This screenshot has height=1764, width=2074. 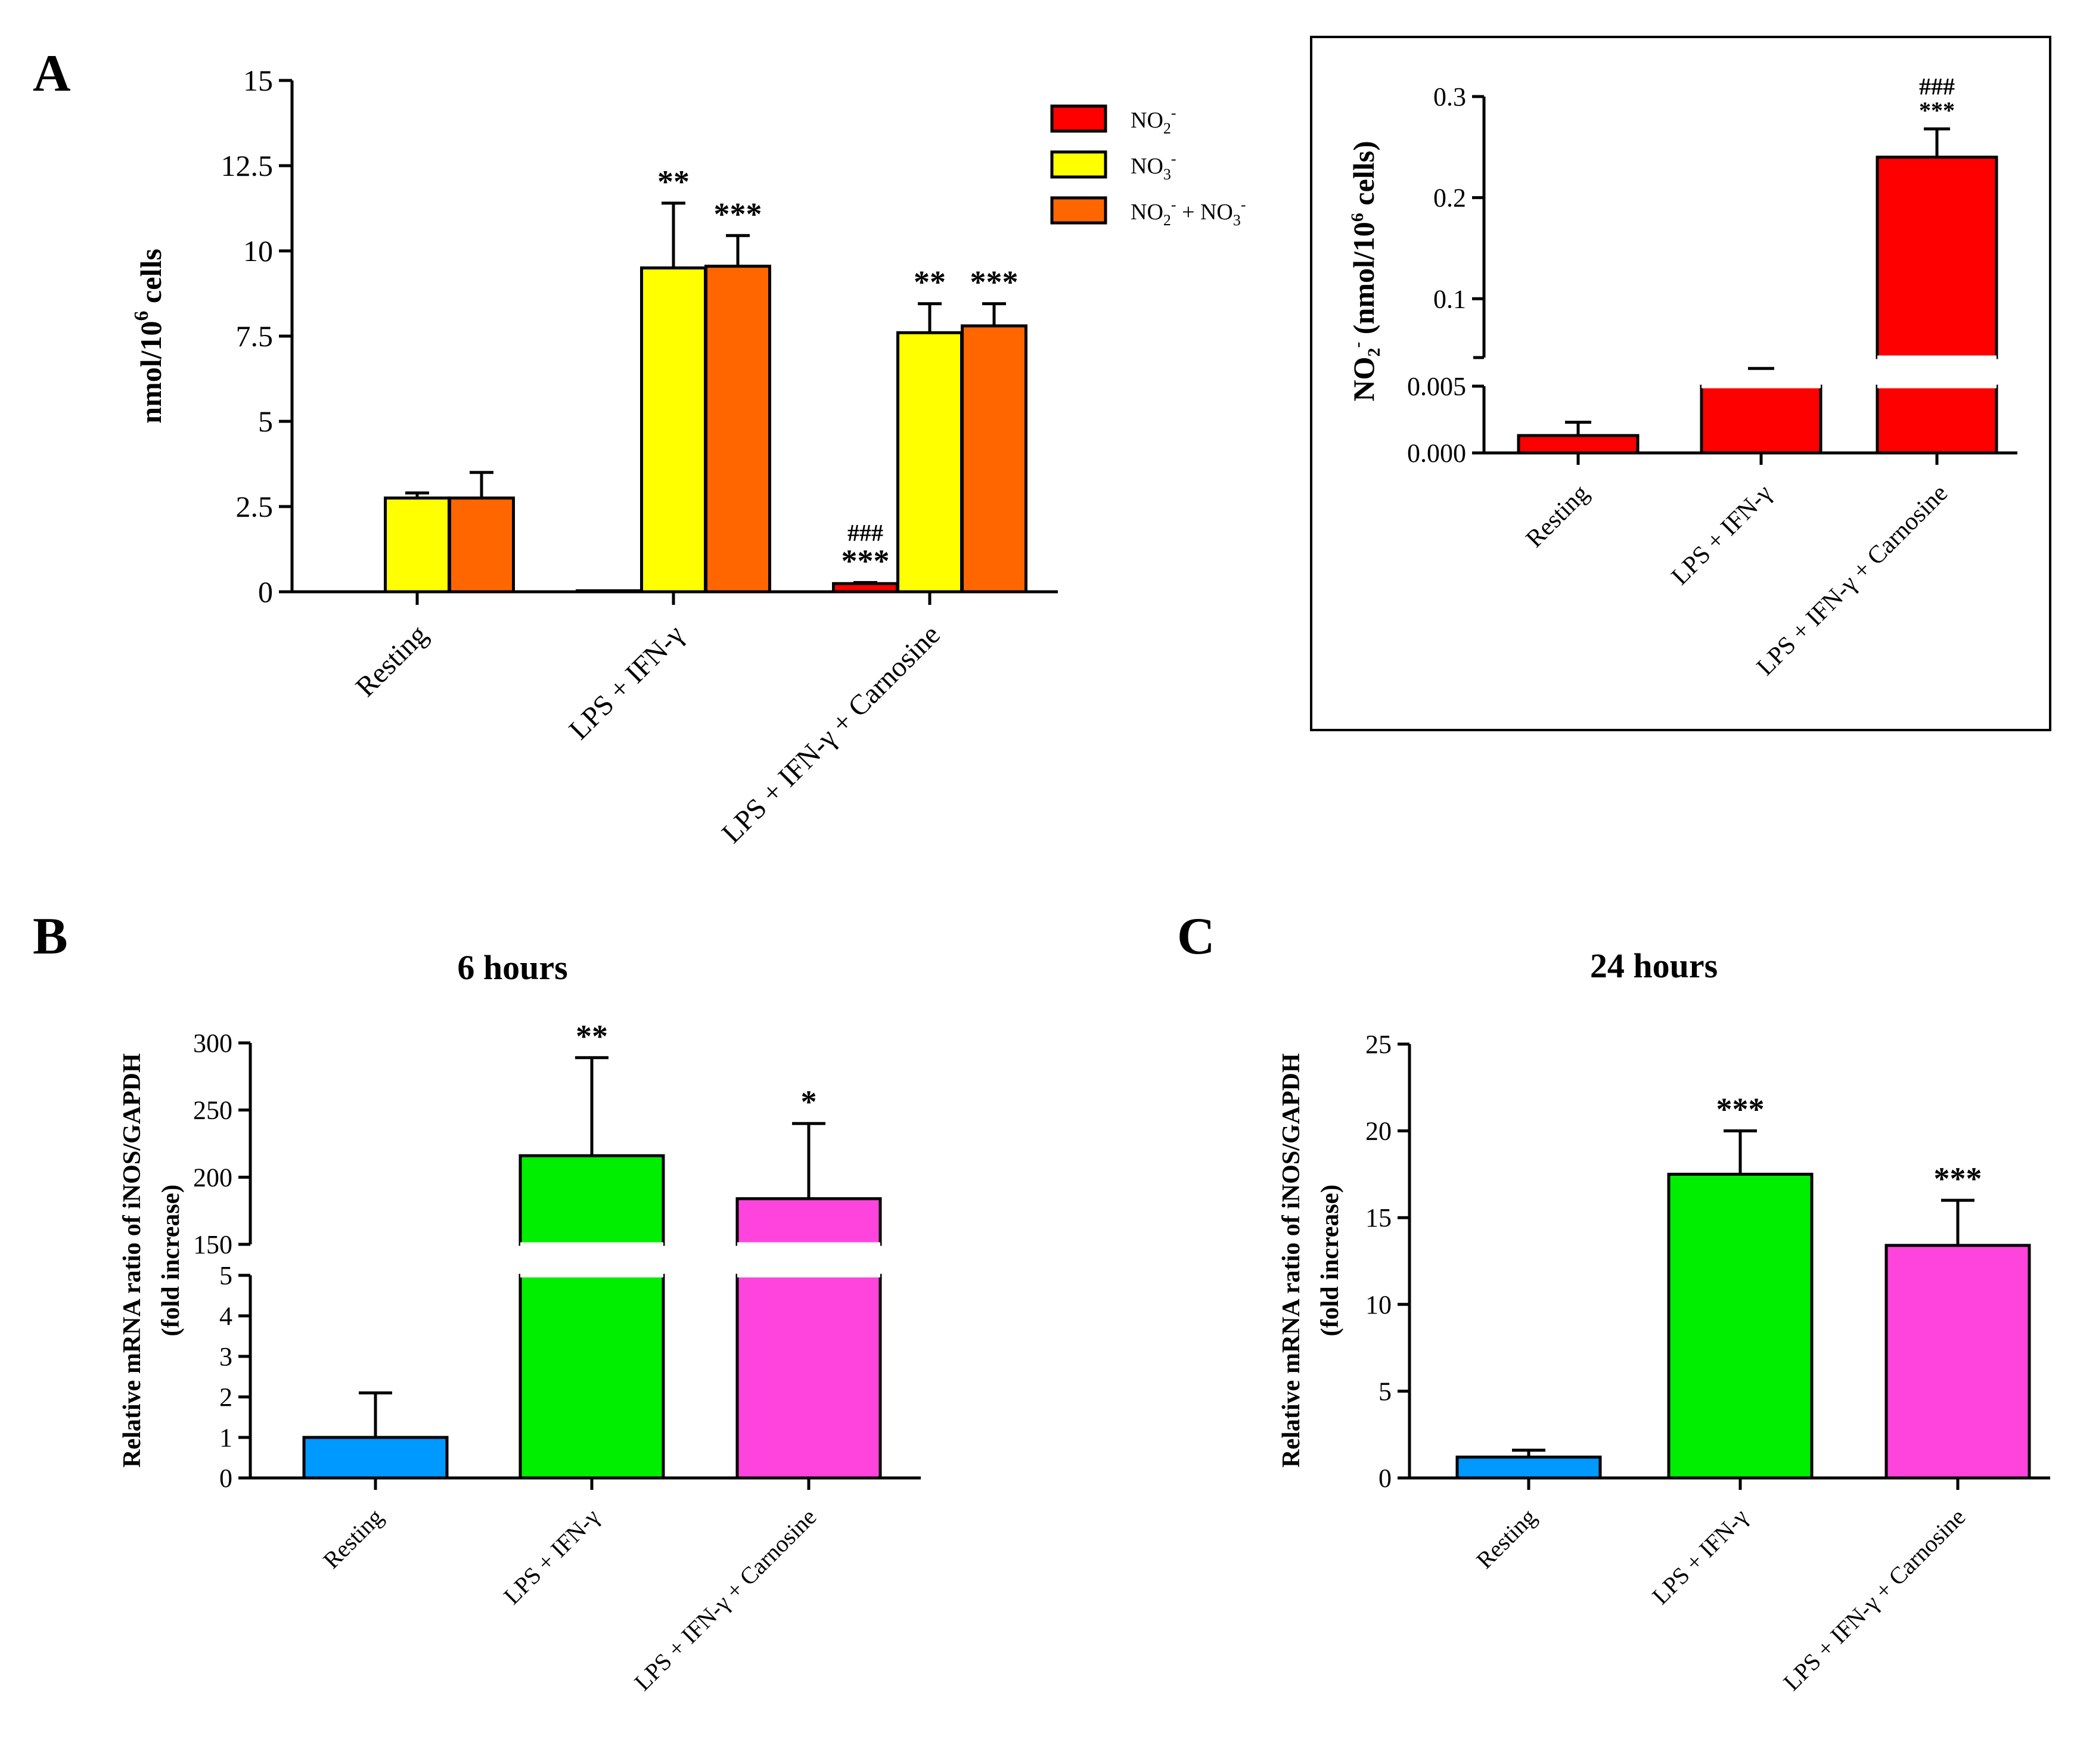 I want to click on panel-c-y-tick-label: 15, so click(x=1378, y=1217).